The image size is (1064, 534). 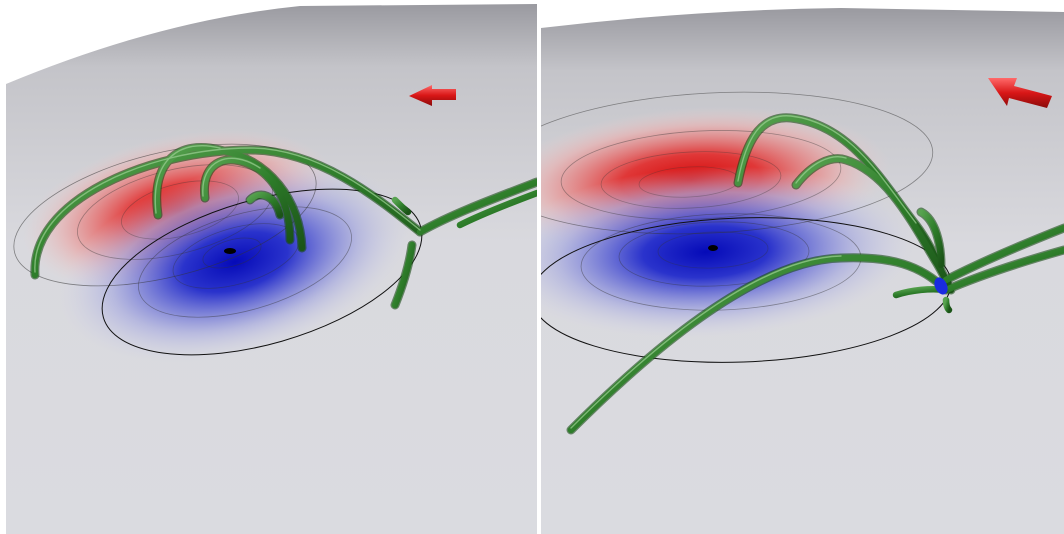 I want to click on panel-divider, so click(x=539, y=267).